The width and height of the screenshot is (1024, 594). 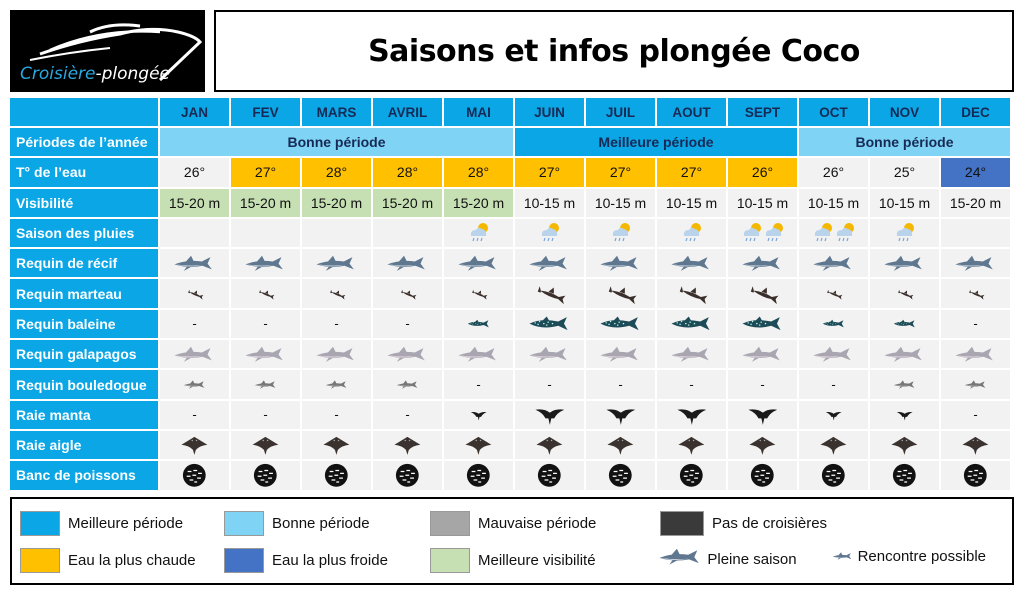 I want to click on row-label-rain: Saison des pluies, so click(x=84, y=233).